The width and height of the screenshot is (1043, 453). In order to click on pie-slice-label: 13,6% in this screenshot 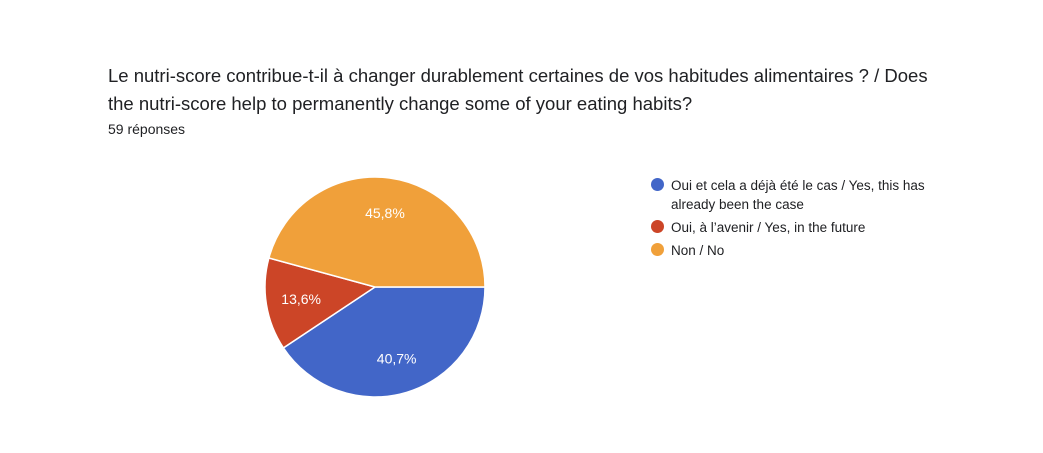, I will do `click(301, 299)`.